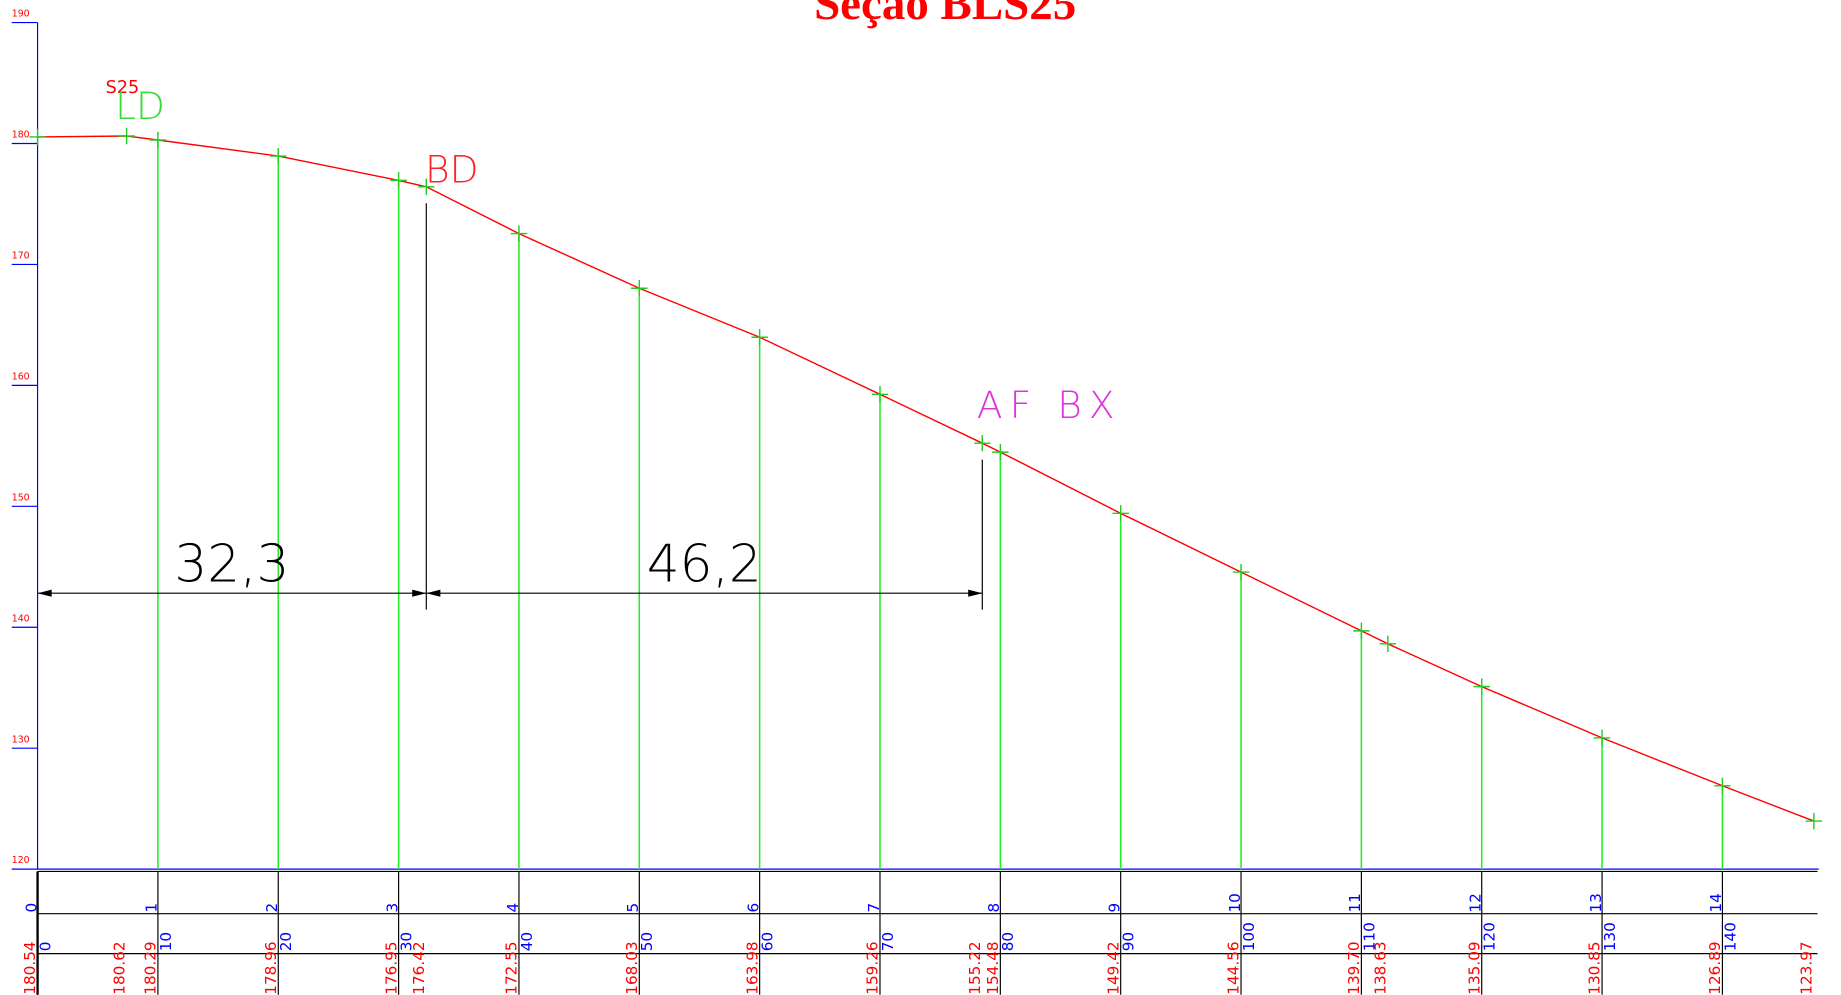  Describe the element at coordinates (633, 908) in the screenshot. I see `station-label: 5` at that location.